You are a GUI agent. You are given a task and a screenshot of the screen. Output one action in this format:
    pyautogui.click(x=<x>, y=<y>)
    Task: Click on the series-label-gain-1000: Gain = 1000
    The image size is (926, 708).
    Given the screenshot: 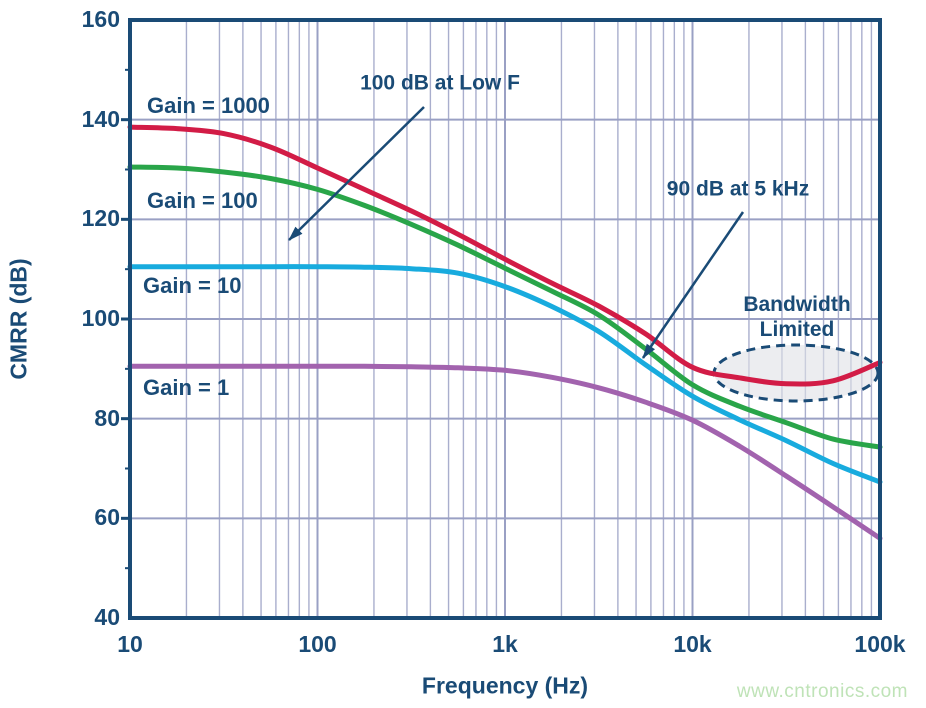 What is the action you would take?
    pyautogui.click(x=208, y=105)
    